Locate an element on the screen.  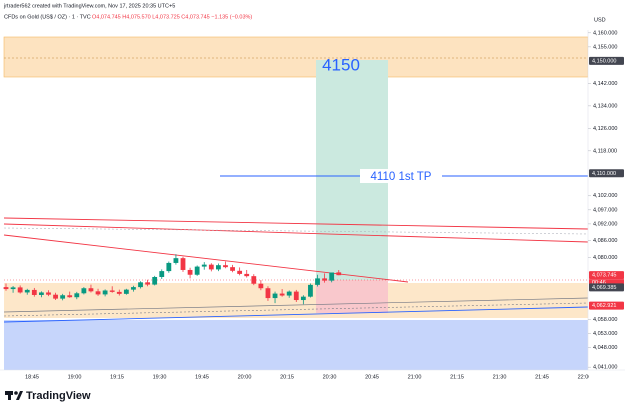
x-tick-label: 21:00 is located at coordinates (415, 377).